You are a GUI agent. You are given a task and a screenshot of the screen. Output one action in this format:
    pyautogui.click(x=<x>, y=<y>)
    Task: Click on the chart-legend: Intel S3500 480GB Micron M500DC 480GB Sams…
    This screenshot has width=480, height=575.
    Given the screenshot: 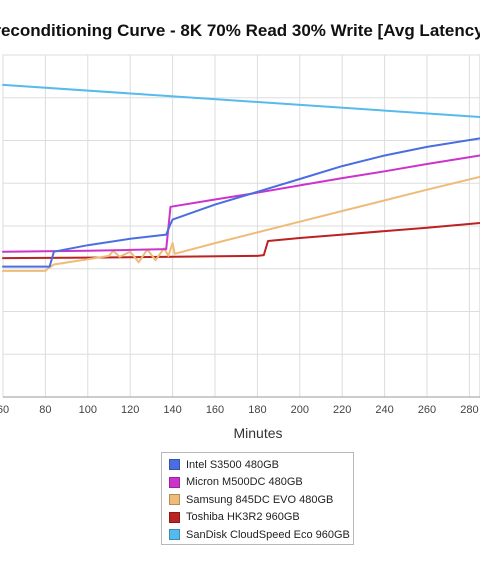 What is the action you would take?
    pyautogui.click(x=257, y=498)
    